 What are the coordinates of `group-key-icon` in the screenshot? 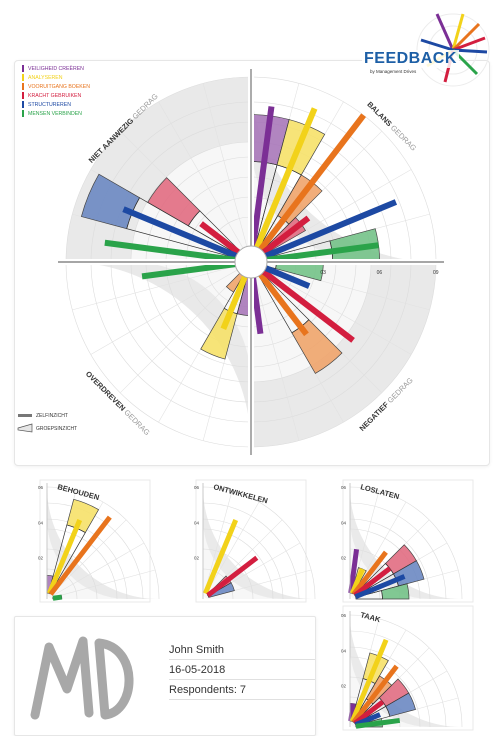 It's located at (25, 428).